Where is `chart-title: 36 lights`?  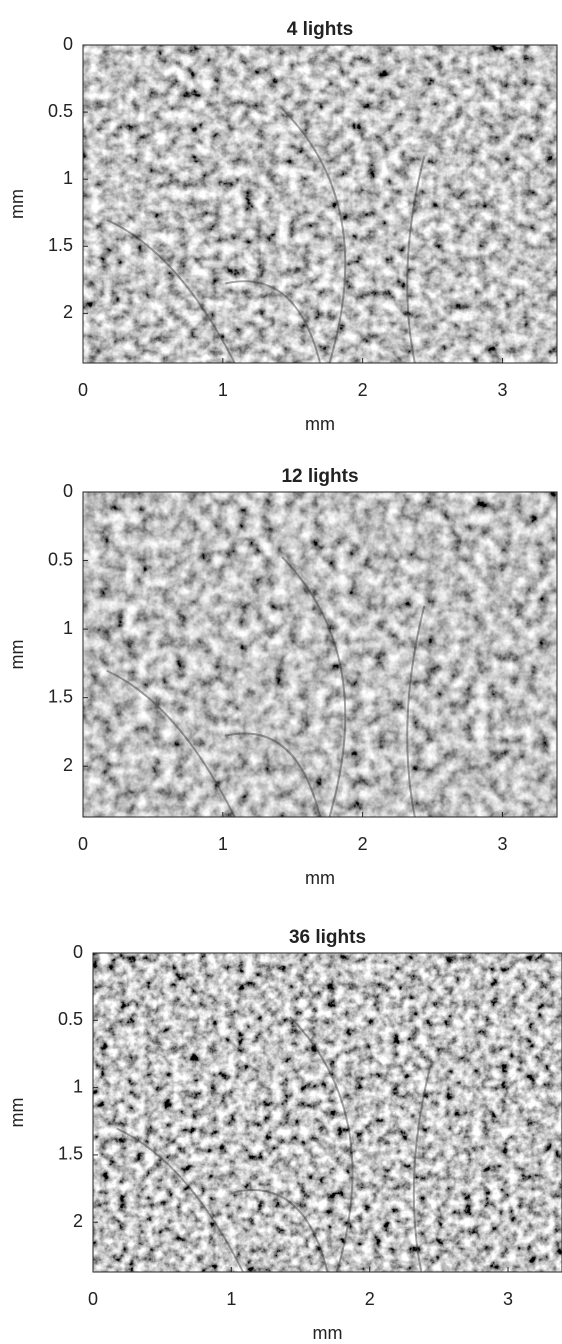 chart-title: 36 lights is located at coordinates (327, 937).